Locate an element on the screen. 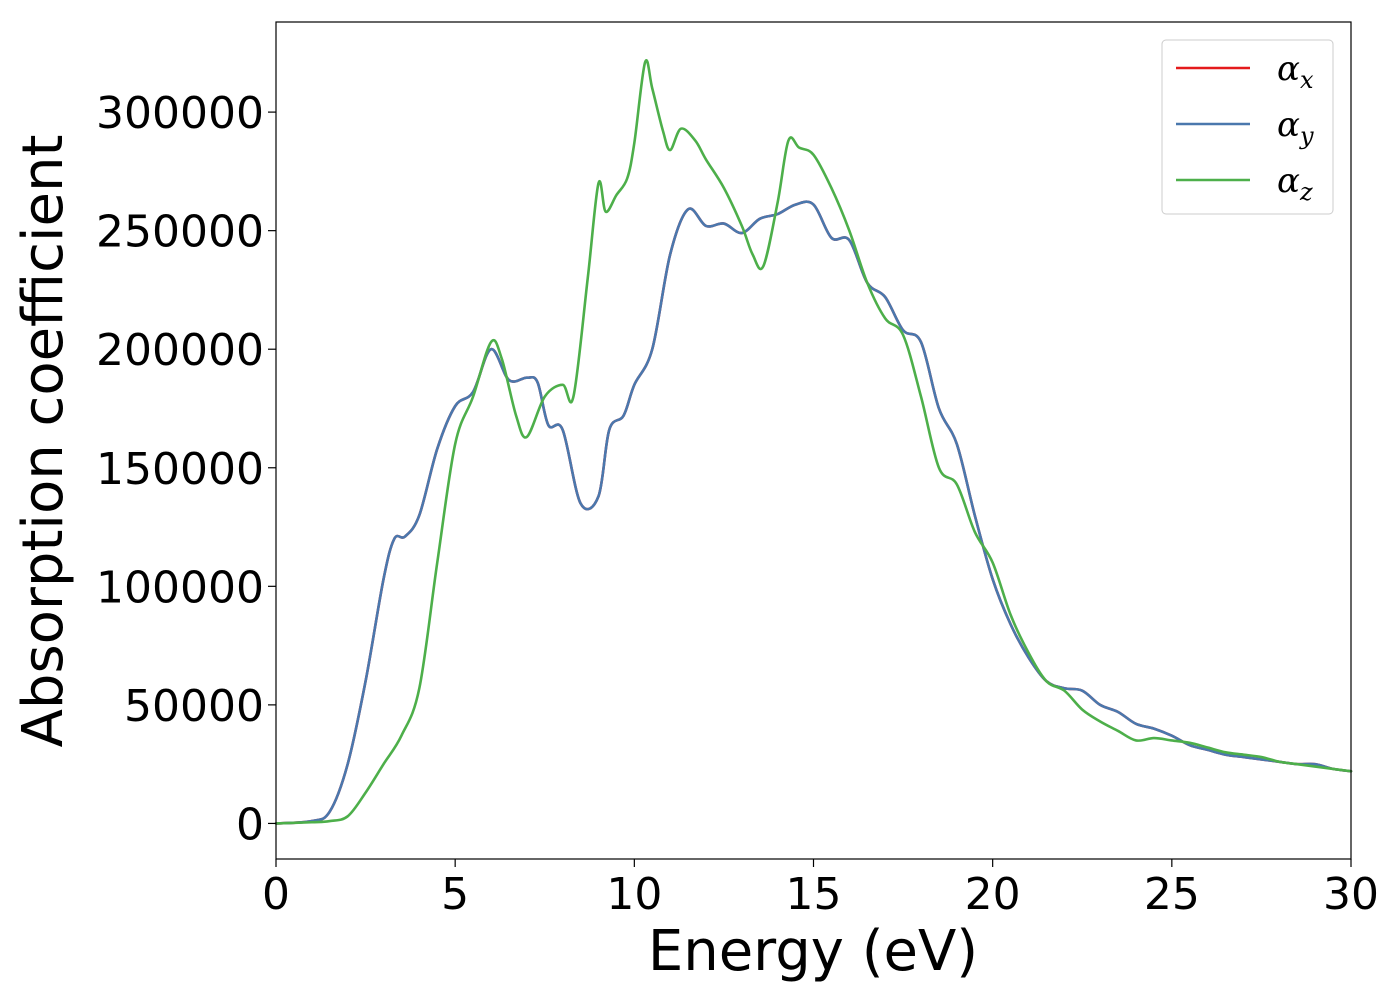 Image resolution: width=1400 pixels, height=1005 pixels. legend-subscript-z: z is located at coordinates (1306, 192).